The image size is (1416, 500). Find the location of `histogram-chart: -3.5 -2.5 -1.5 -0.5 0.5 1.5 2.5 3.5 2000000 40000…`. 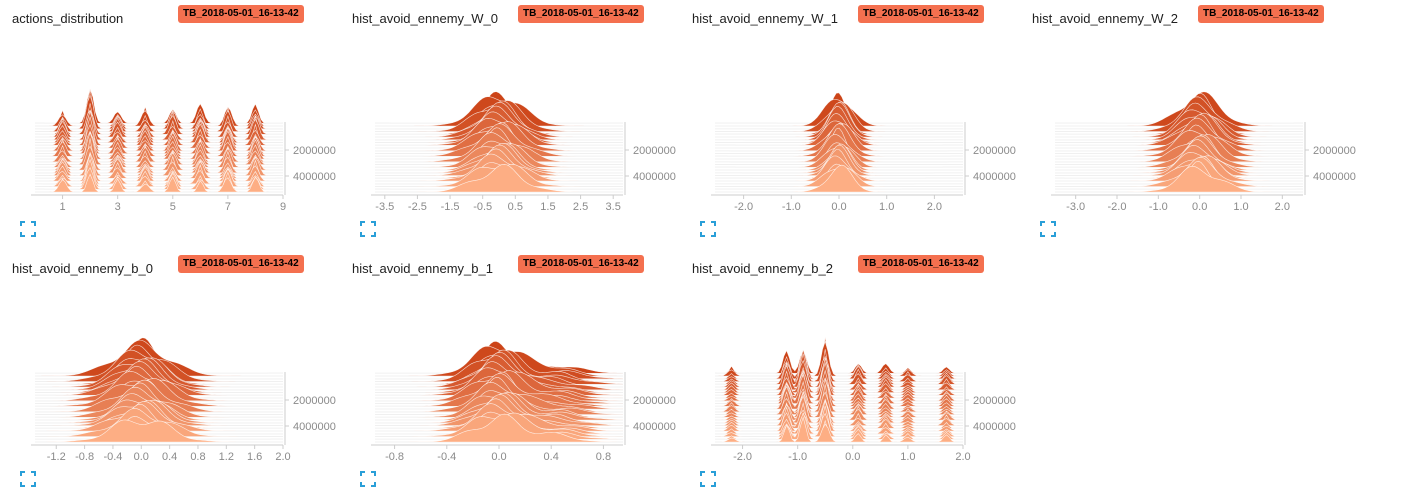

histogram-chart: -3.5 -2.5 -1.5 -0.5 0.5 1.5 2.5 3.5 2000000 40000… is located at coordinates (523, 152).